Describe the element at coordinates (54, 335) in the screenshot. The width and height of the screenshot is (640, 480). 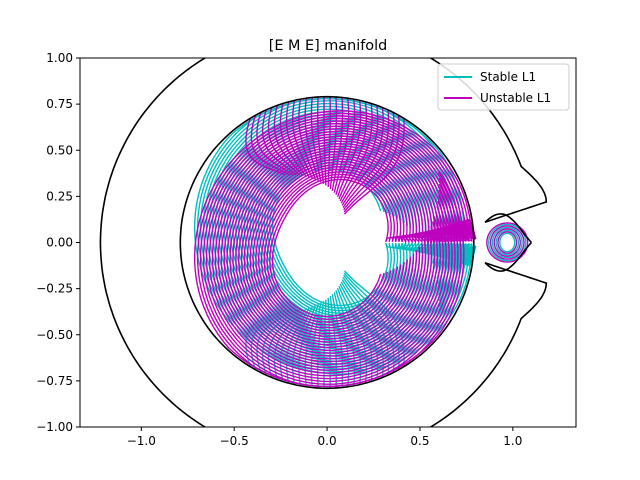
I see `y-tick-label: −0.50` at that location.